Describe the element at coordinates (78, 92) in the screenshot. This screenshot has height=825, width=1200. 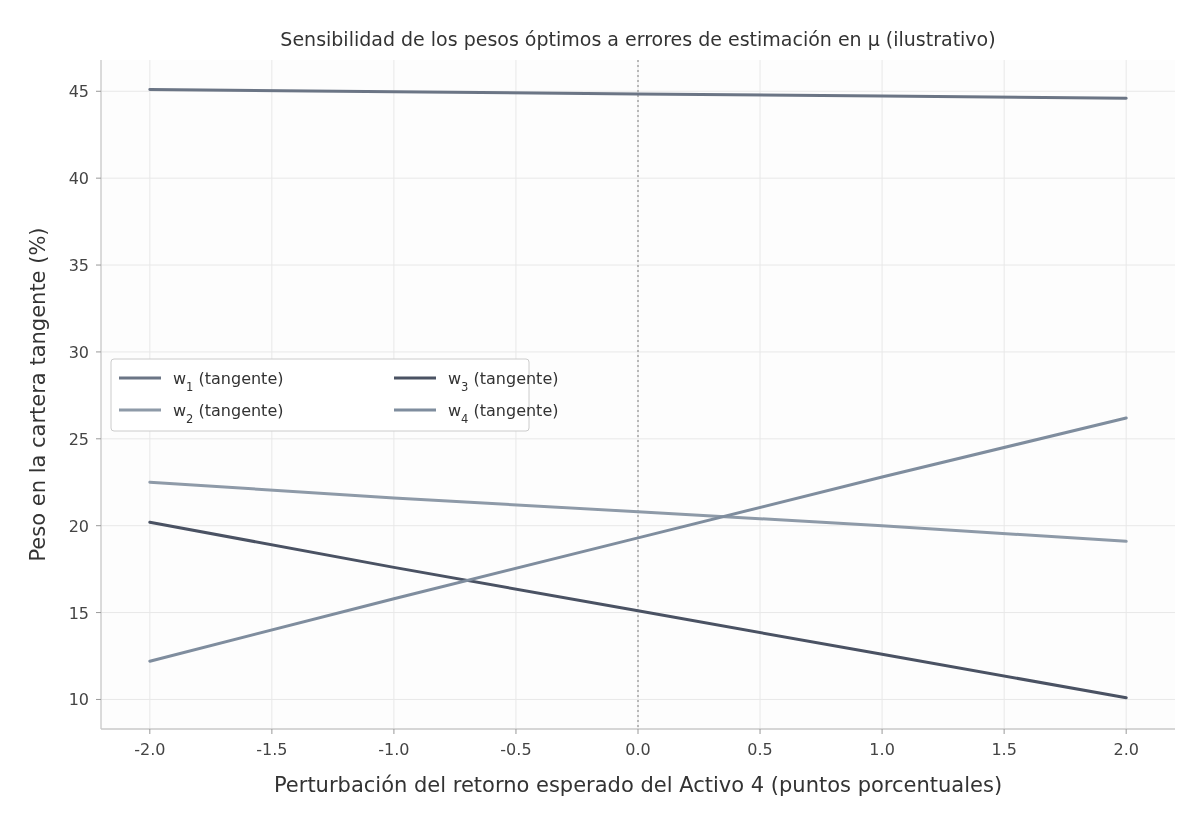
I see `y-tick-label: 45` at that location.